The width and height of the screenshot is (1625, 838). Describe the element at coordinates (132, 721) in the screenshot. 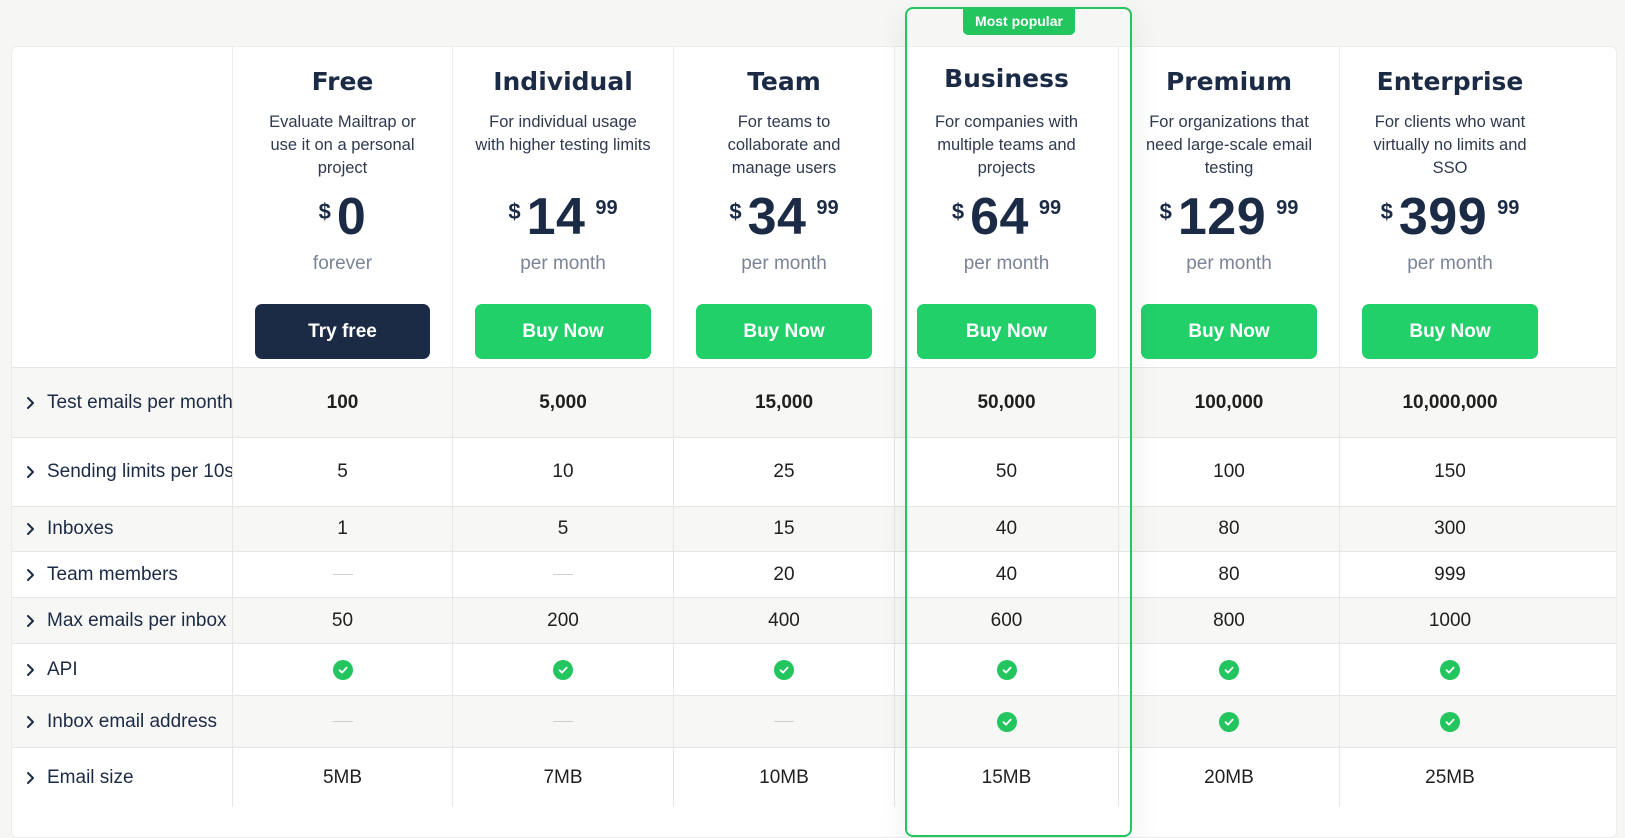

I see `feature-label: Inbox email address` at that location.